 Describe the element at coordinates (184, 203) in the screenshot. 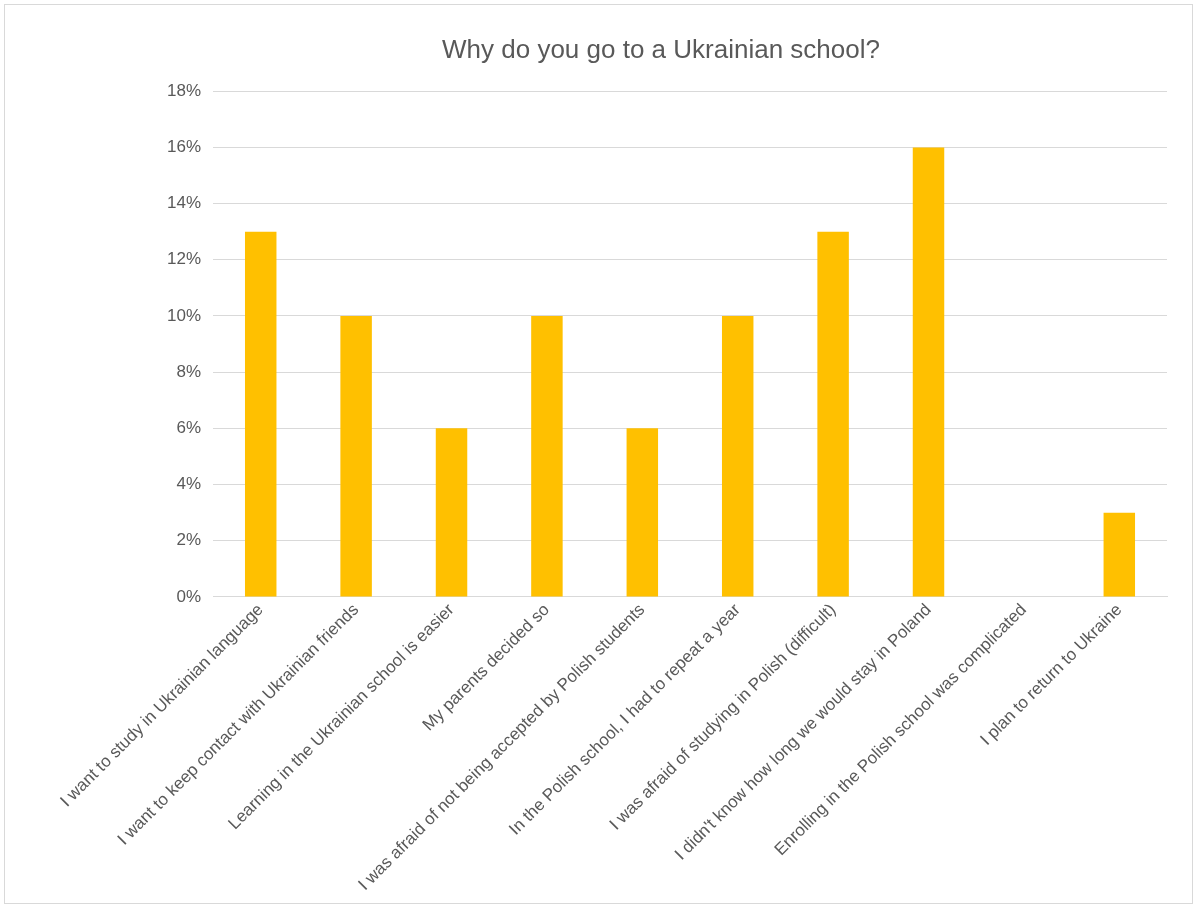

I see `y-tick-label: 14%` at that location.